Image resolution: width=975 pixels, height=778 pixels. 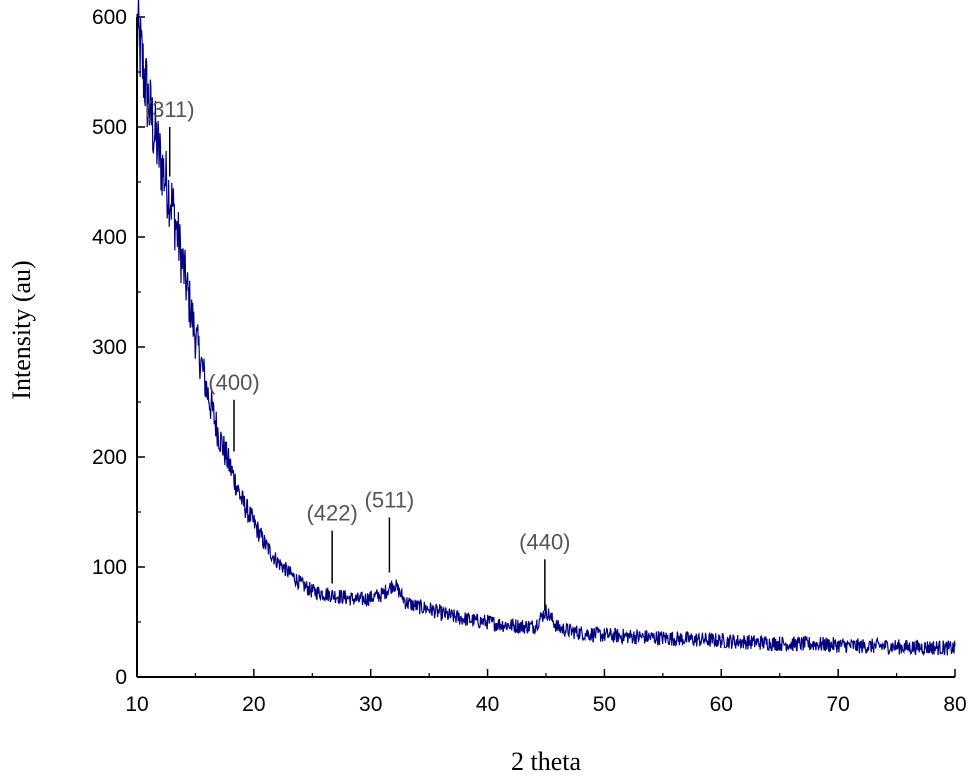 What do you see at coordinates (721, 704) in the screenshot?
I see `x-tick-label: 60` at bounding box center [721, 704].